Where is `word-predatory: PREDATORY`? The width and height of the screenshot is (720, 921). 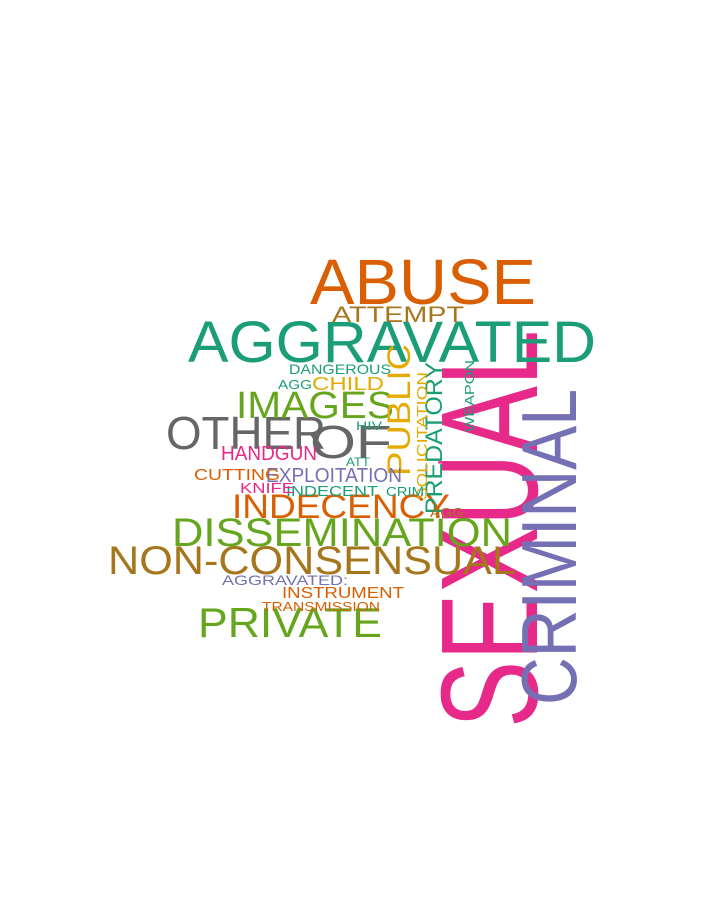 word-predatory: PREDATORY is located at coordinates (434, 438).